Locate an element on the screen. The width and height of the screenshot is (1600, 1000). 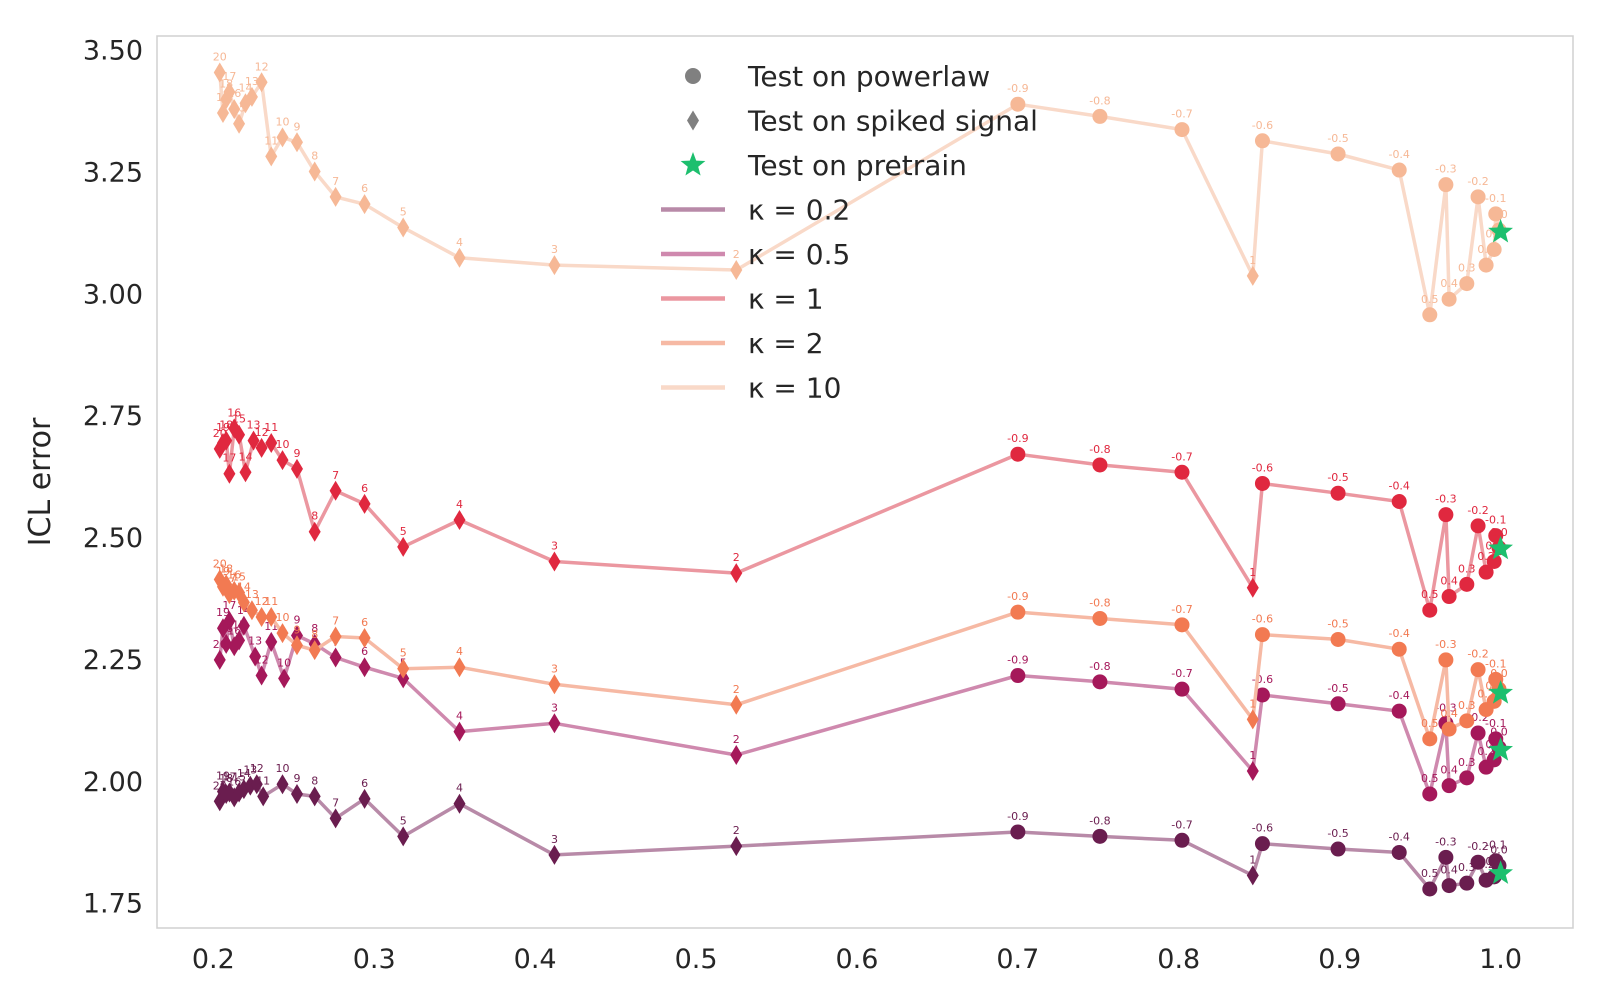
y-tick-label: 3.00 is located at coordinates (113, 294).